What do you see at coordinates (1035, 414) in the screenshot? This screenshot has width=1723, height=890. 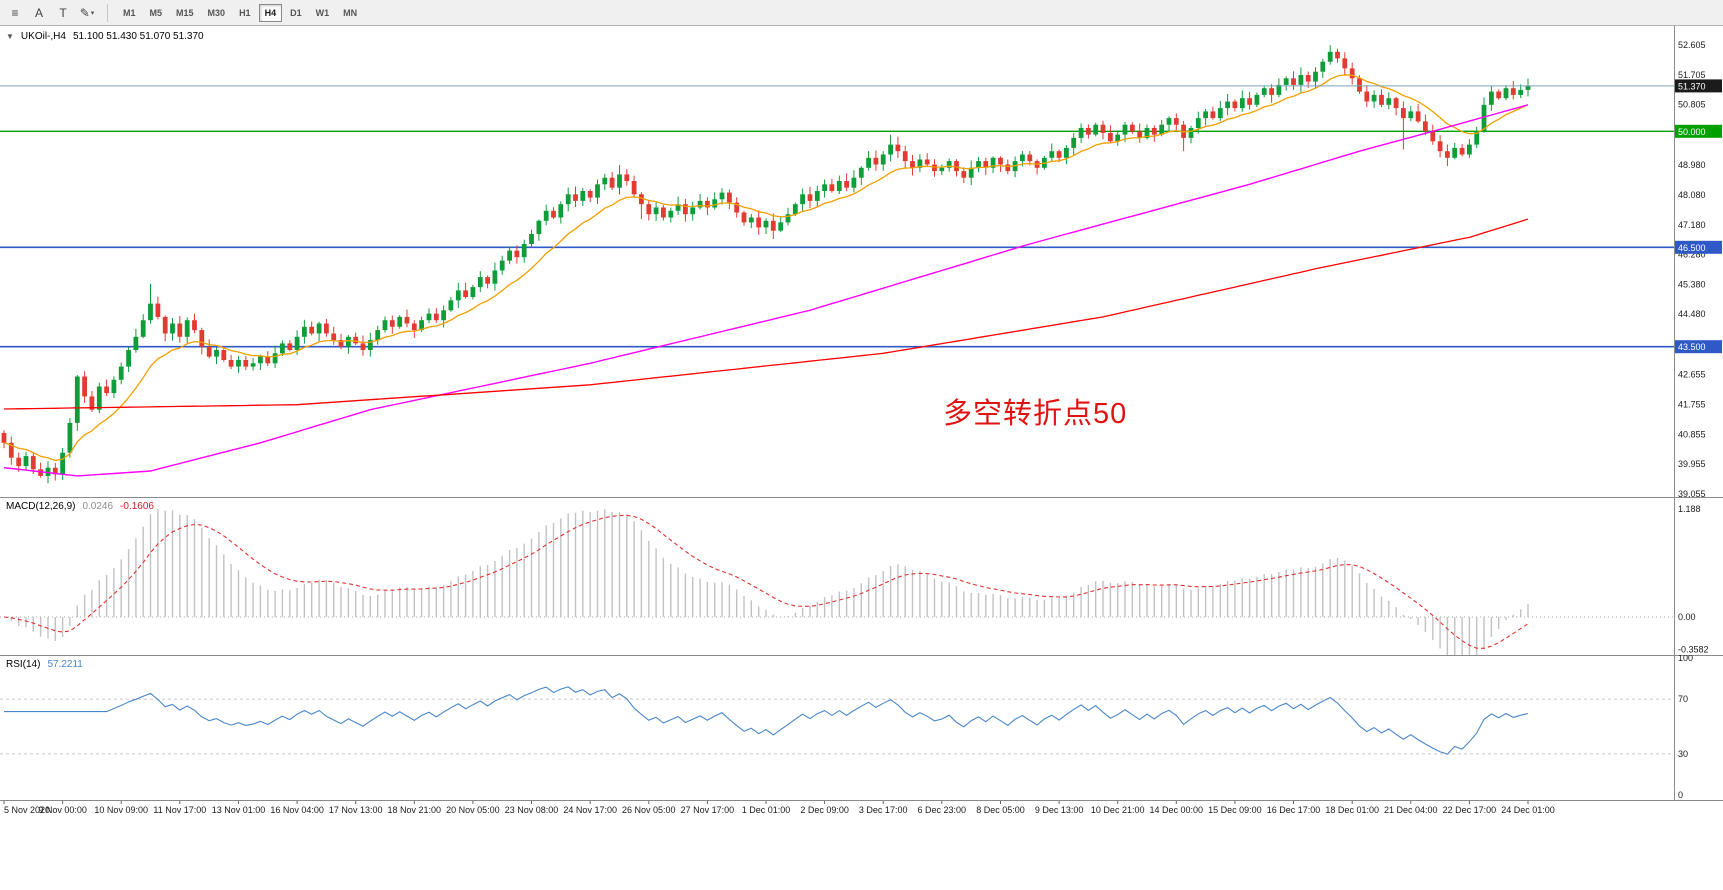 I see `chart-annotation-text: 多空转折点50` at bounding box center [1035, 414].